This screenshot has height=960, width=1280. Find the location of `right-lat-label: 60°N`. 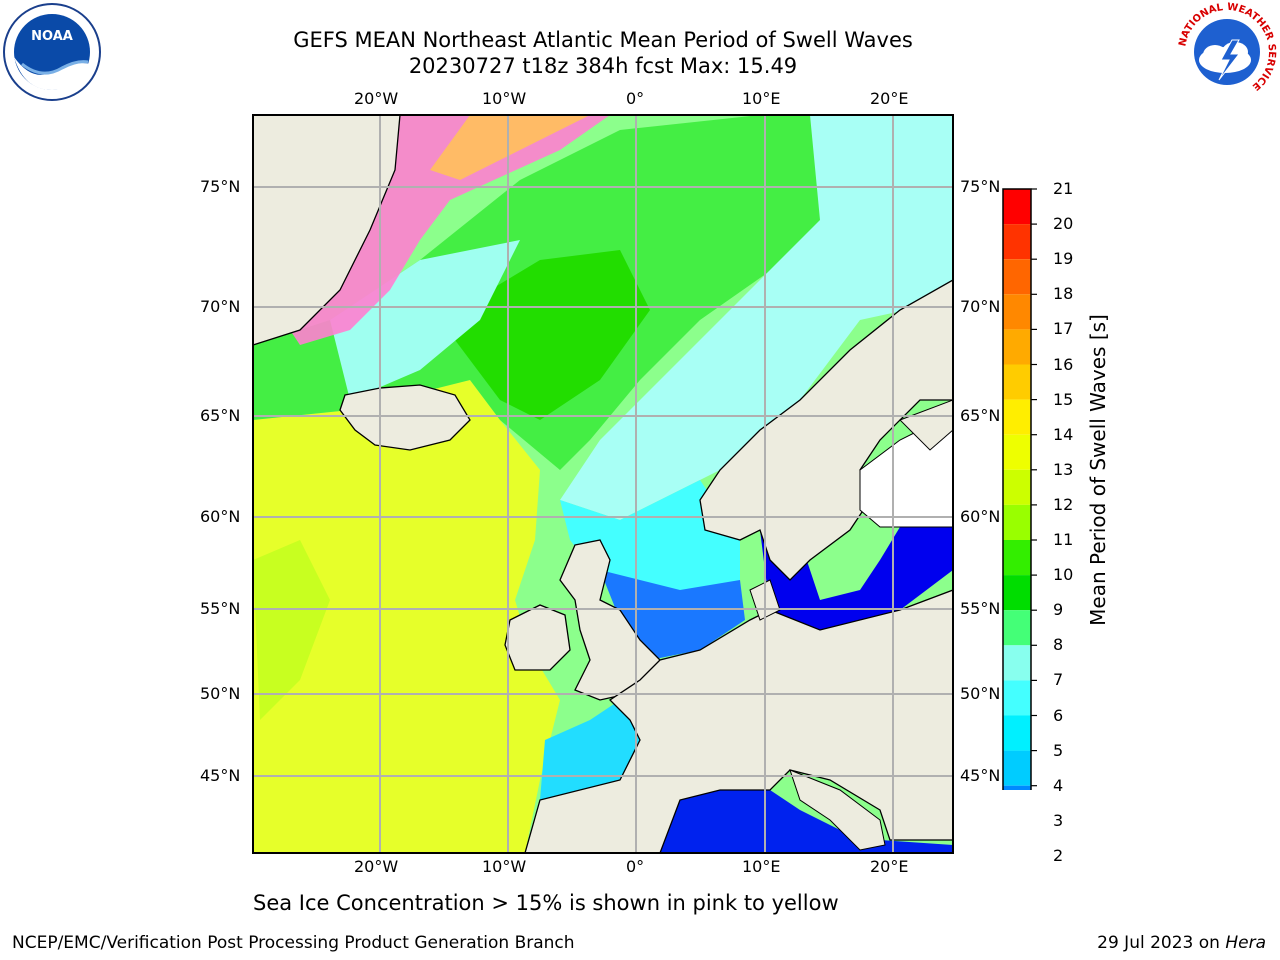

right-lat-label: 60°N is located at coordinates (980, 516).